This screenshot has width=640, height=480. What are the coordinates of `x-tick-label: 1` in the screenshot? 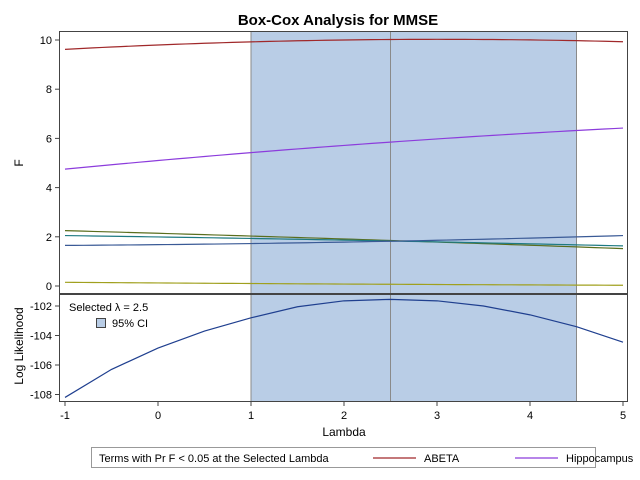 It's located at (251, 416).